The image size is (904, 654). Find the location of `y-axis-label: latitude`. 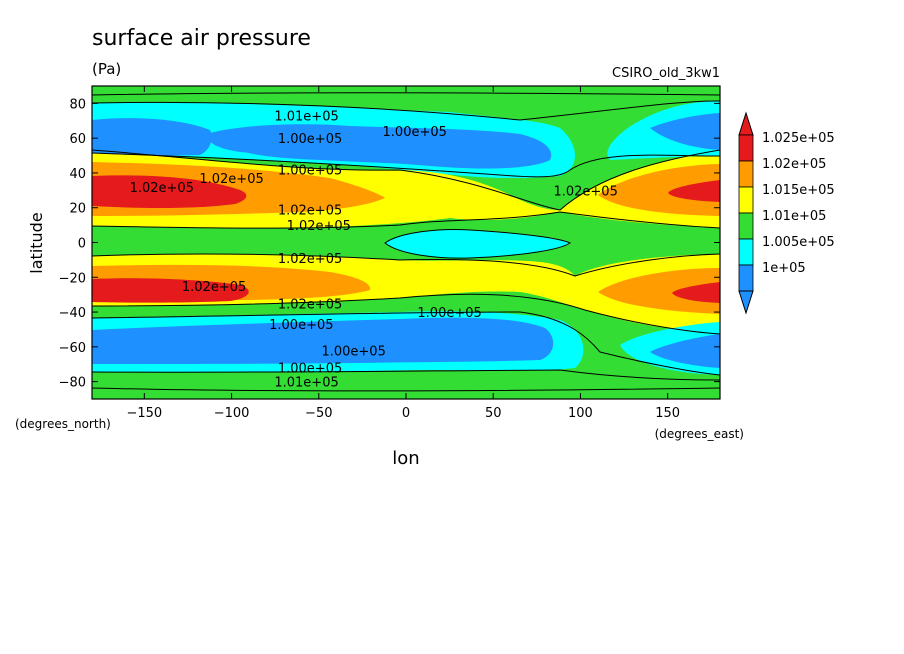

y-axis-label: latitude is located at coordinates (36, 242).